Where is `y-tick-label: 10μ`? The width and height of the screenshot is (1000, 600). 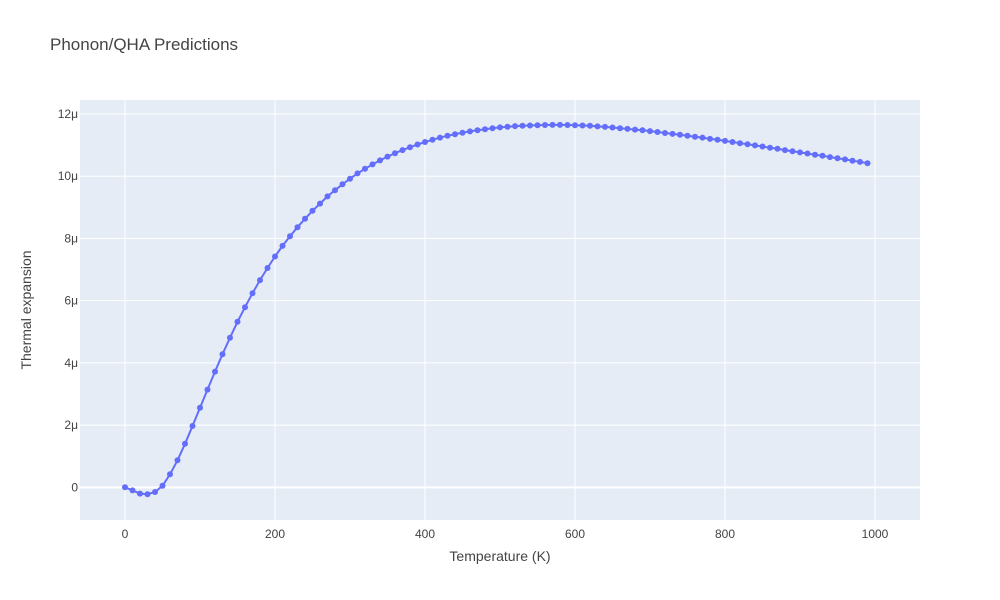 y-tick-label: 10μ is located at coordinates (68, 176).